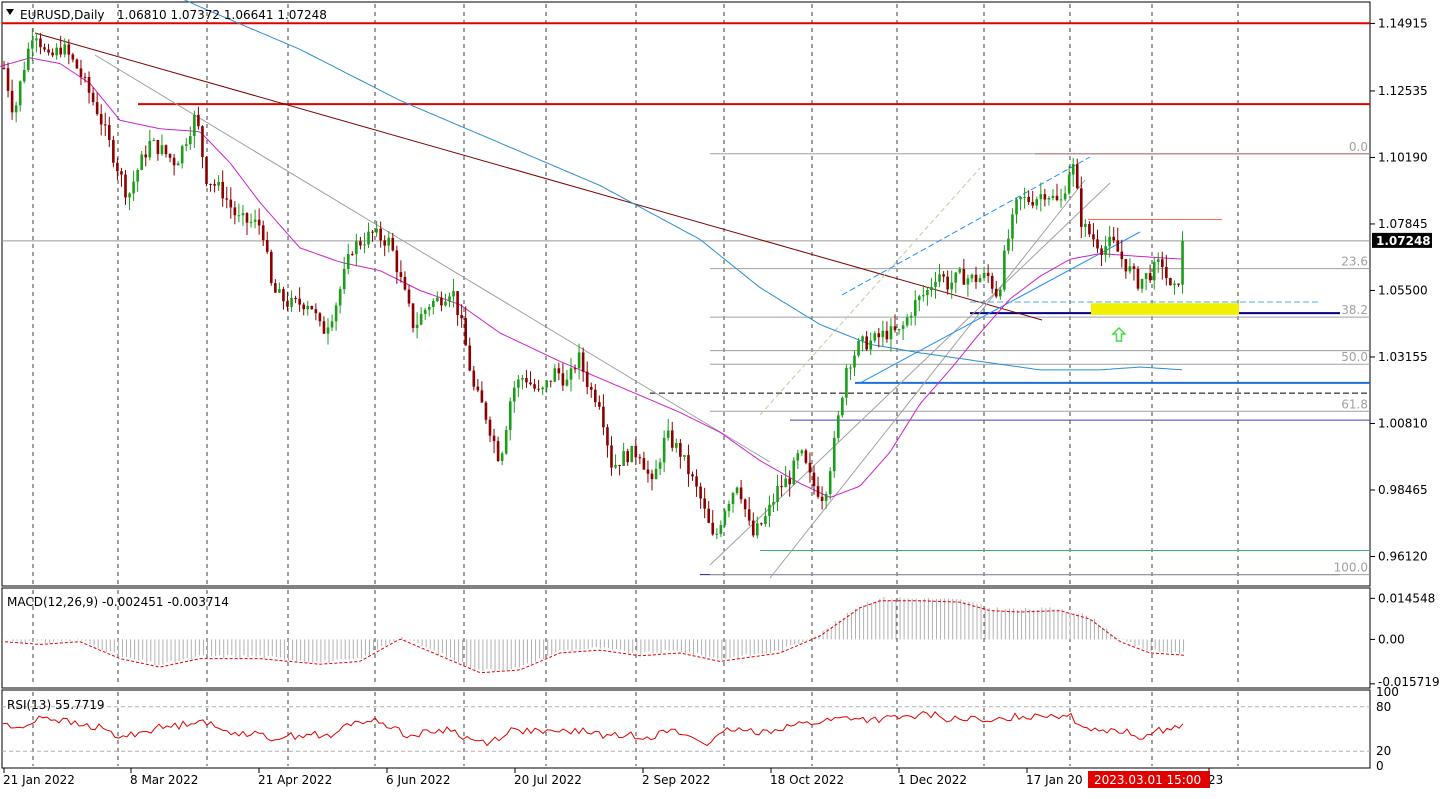 The width and height of the screenshot is (1443, 799). Describe the element at coordinates (1354, 357) in the screenshot. I see `fib-level-label: 50.0` at that location.